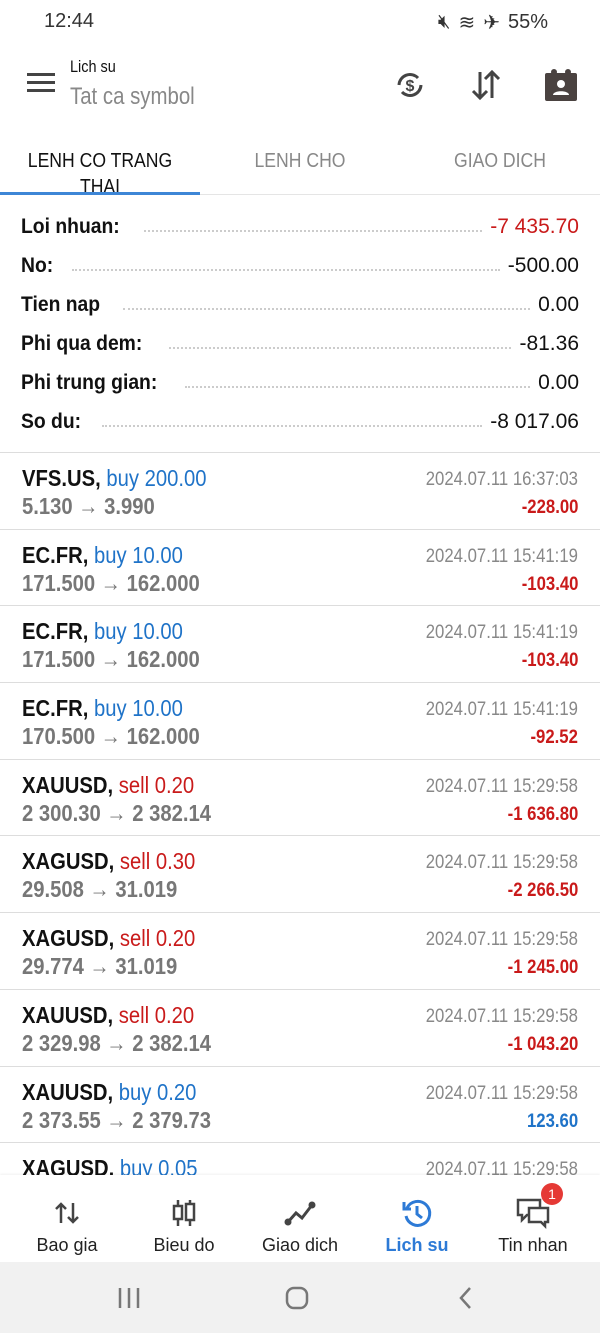  I want to click on recents-icon, so click(129, 1298).